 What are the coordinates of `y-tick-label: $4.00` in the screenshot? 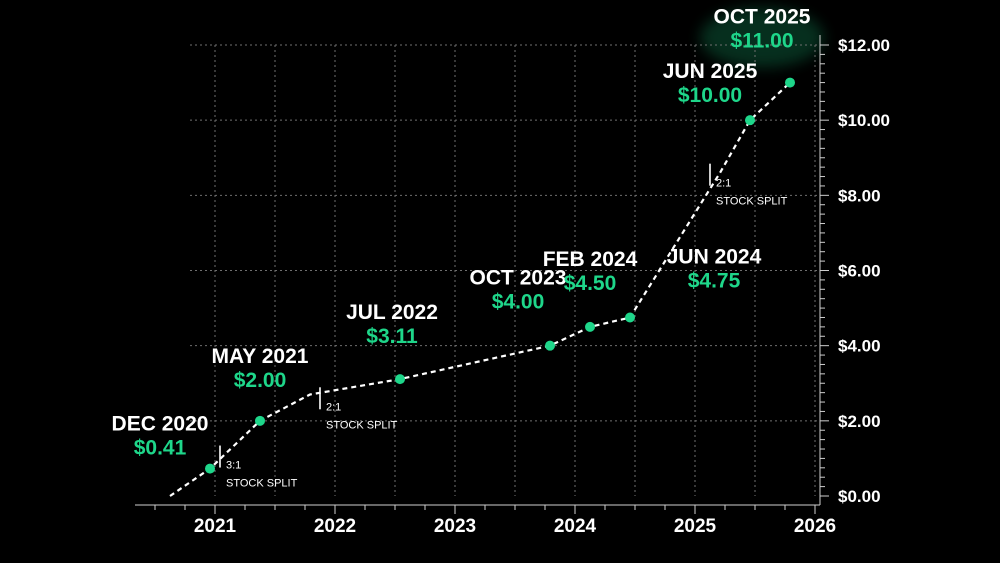 It's located at (859, 346).